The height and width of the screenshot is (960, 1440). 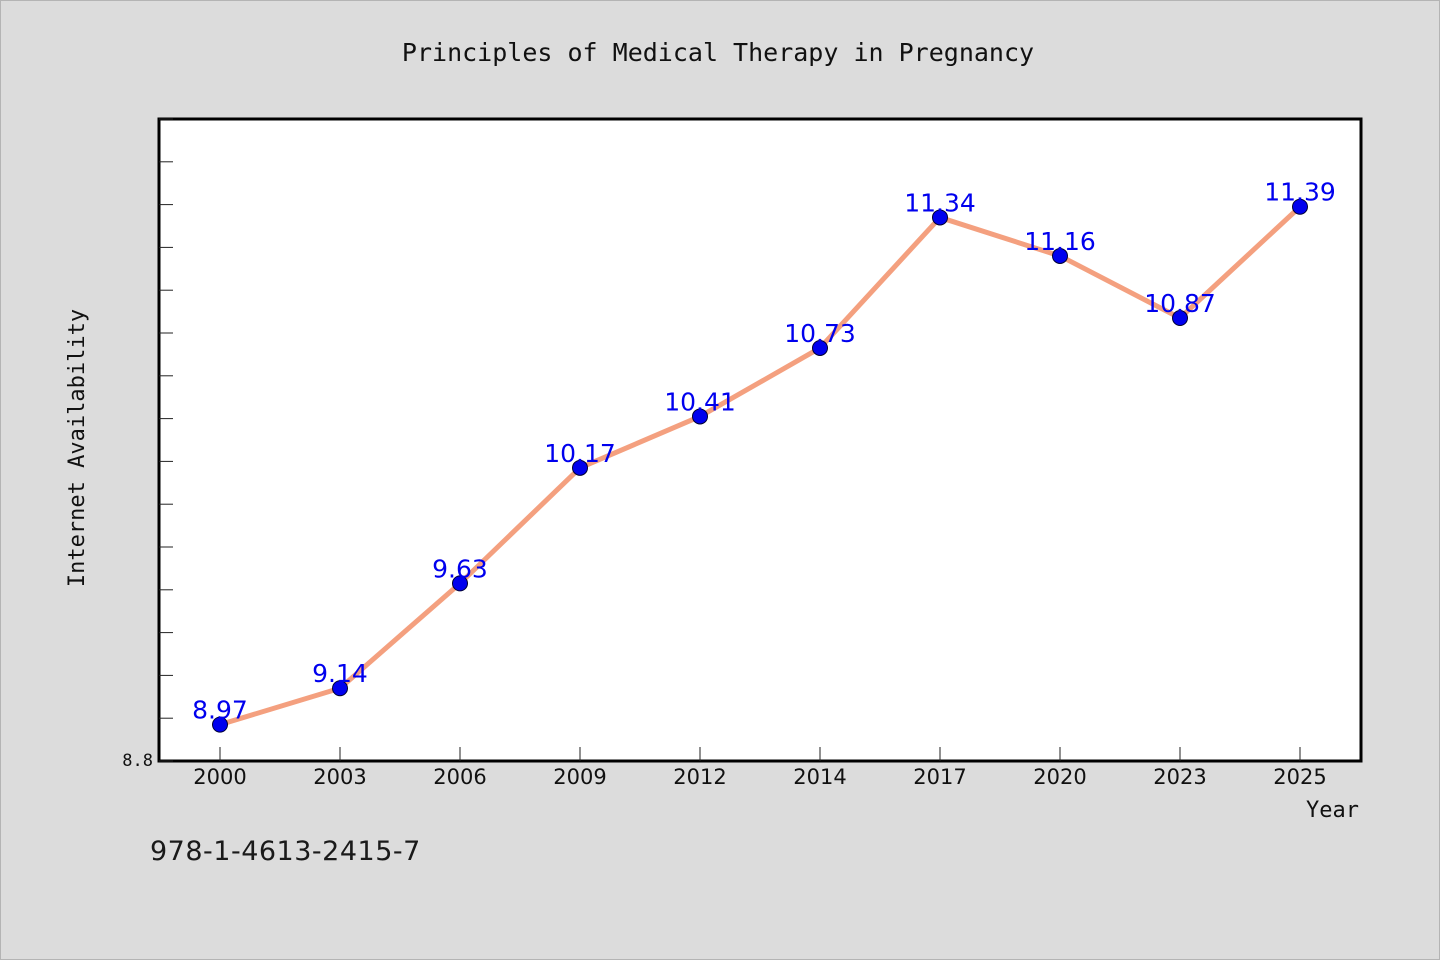 What do you see at coordinates (340, 673) in the screenshot?
I see `data-label: 9.14` at bounding box center [340, 673].